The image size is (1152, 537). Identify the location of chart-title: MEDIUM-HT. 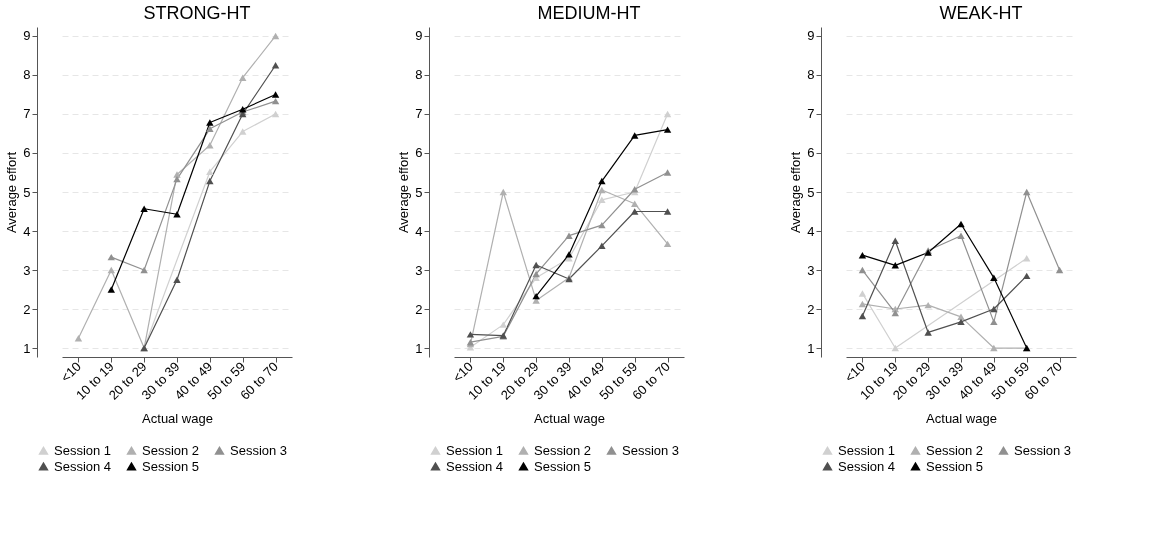
(589, 13).